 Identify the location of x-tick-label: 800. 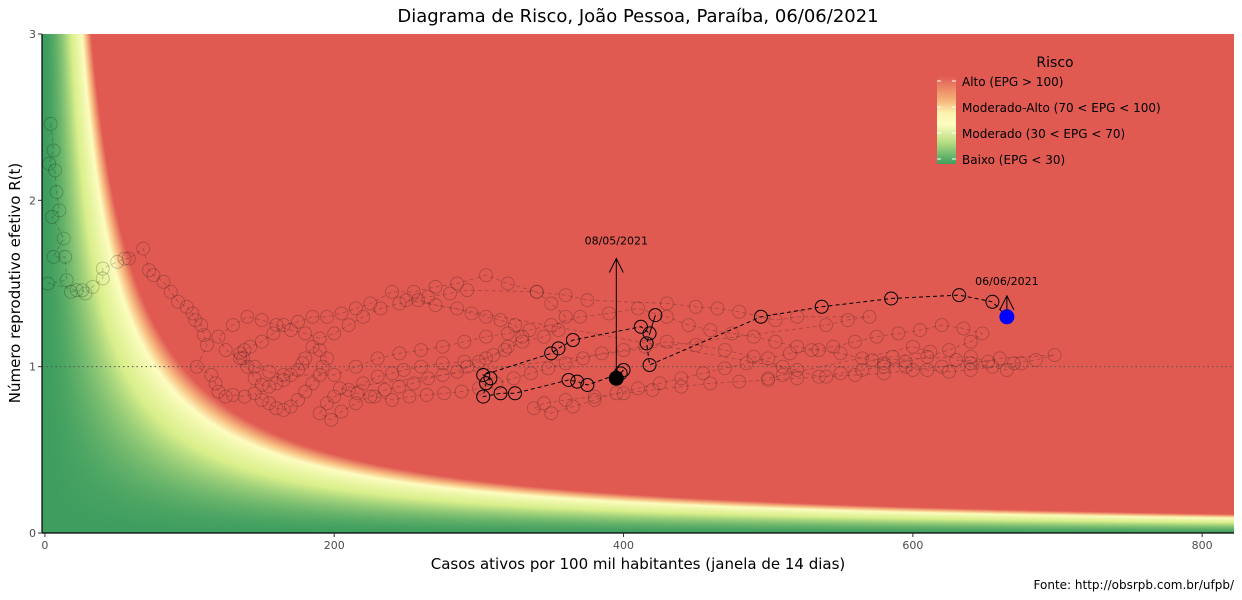
(1202, 545).